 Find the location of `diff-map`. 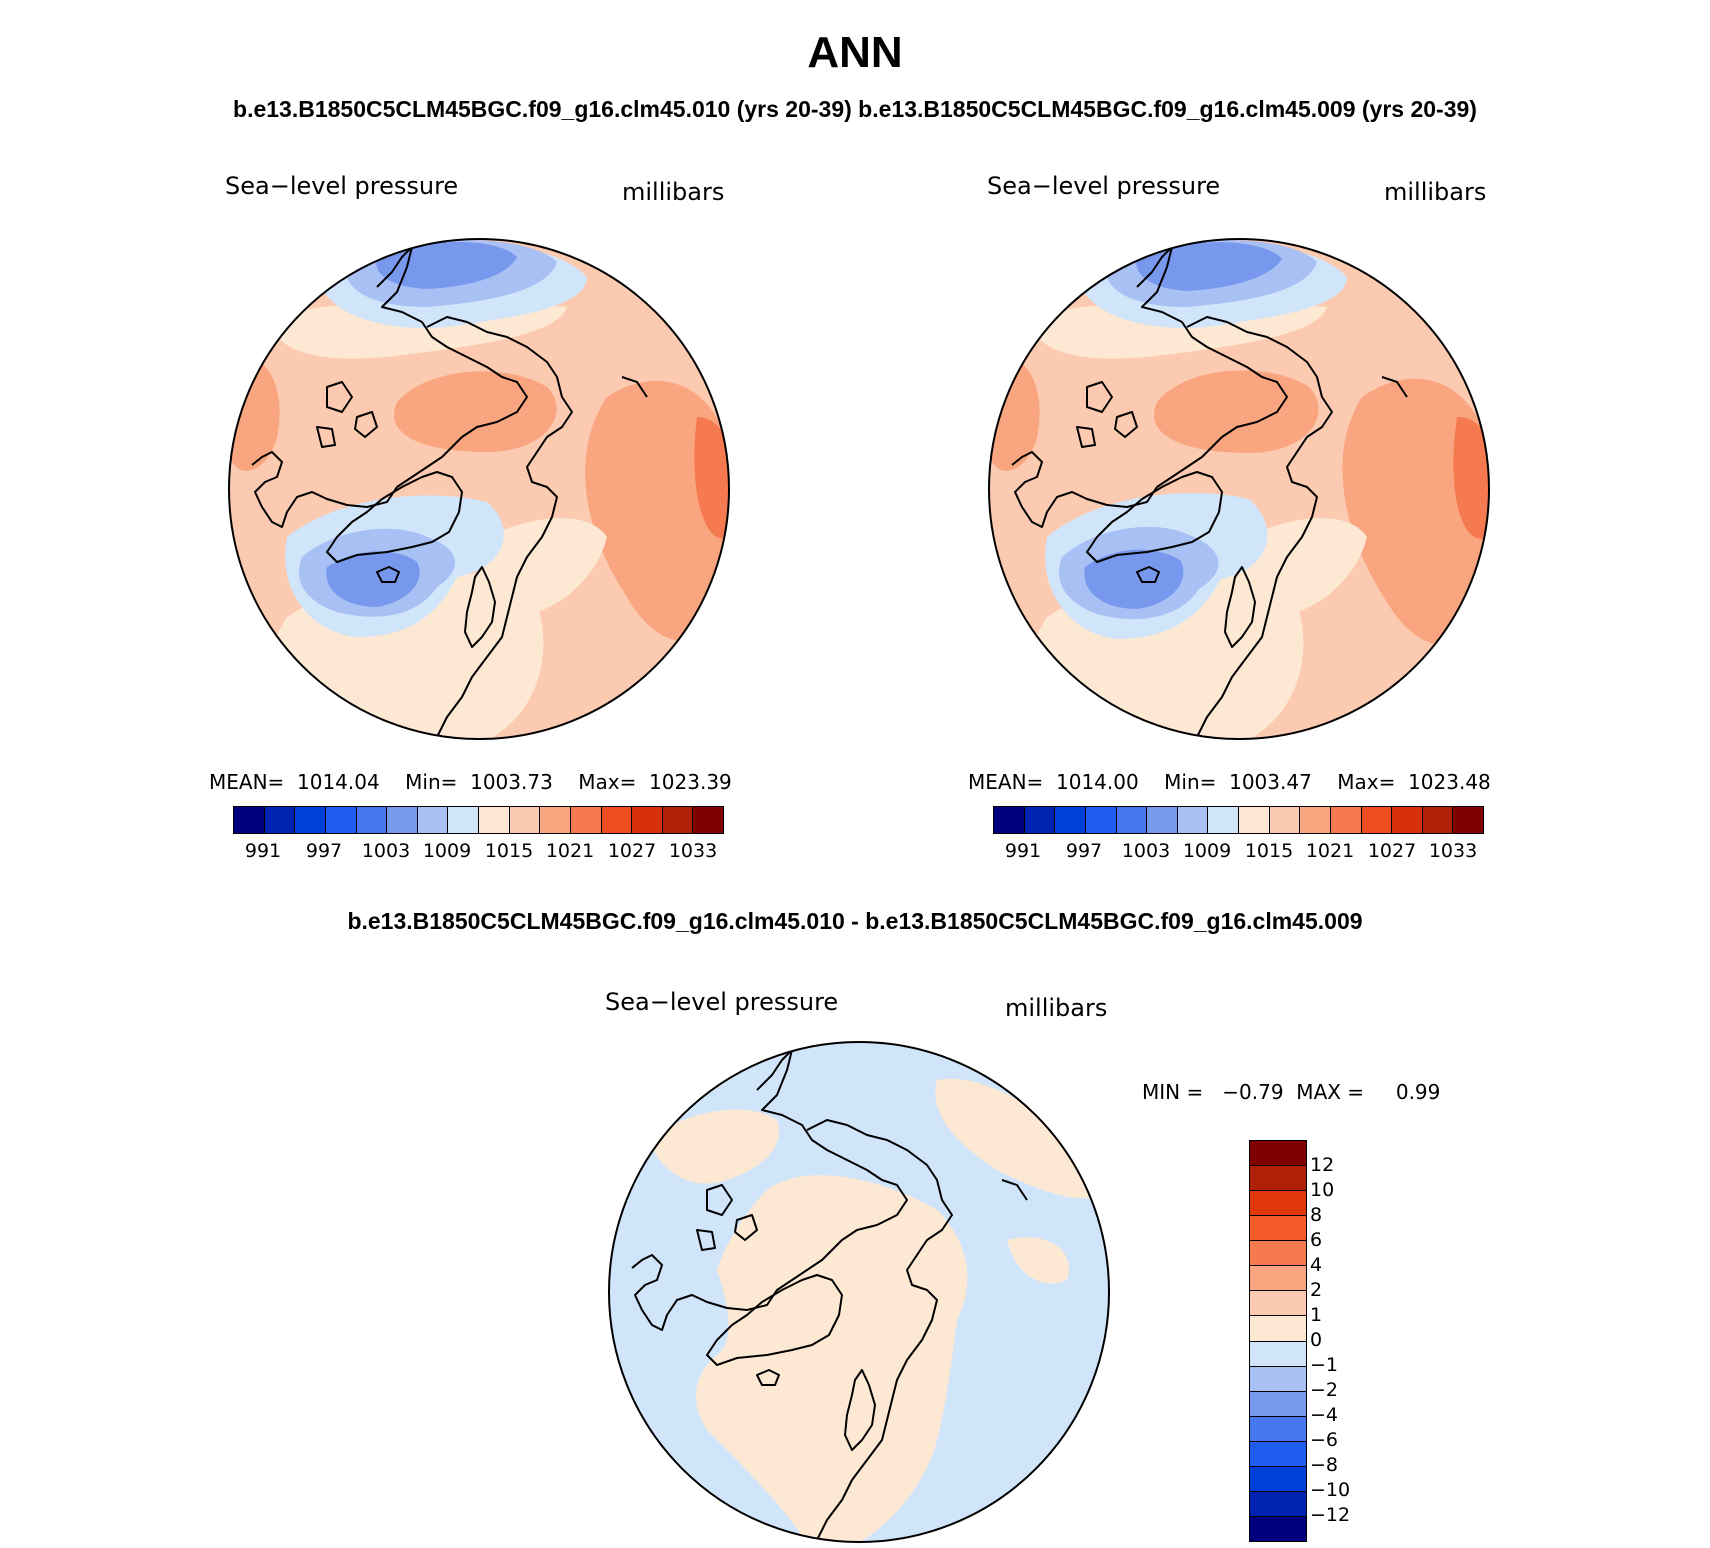

diff-map is located at coordinates (859, 1292).